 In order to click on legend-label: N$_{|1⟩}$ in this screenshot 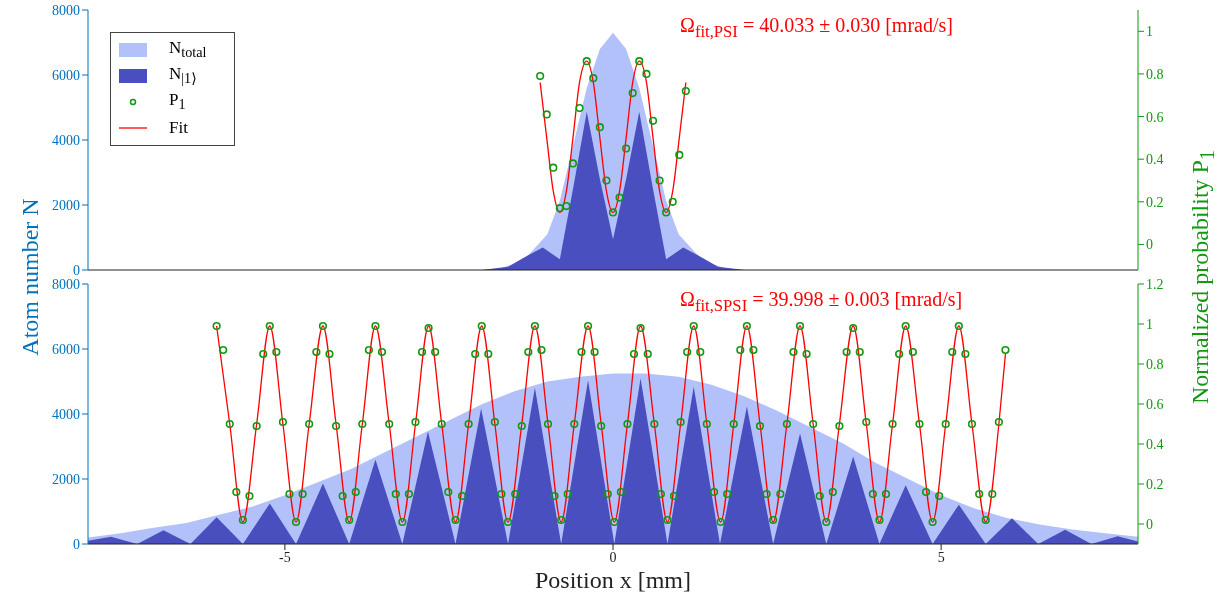, I will do `click(183, 76)`.